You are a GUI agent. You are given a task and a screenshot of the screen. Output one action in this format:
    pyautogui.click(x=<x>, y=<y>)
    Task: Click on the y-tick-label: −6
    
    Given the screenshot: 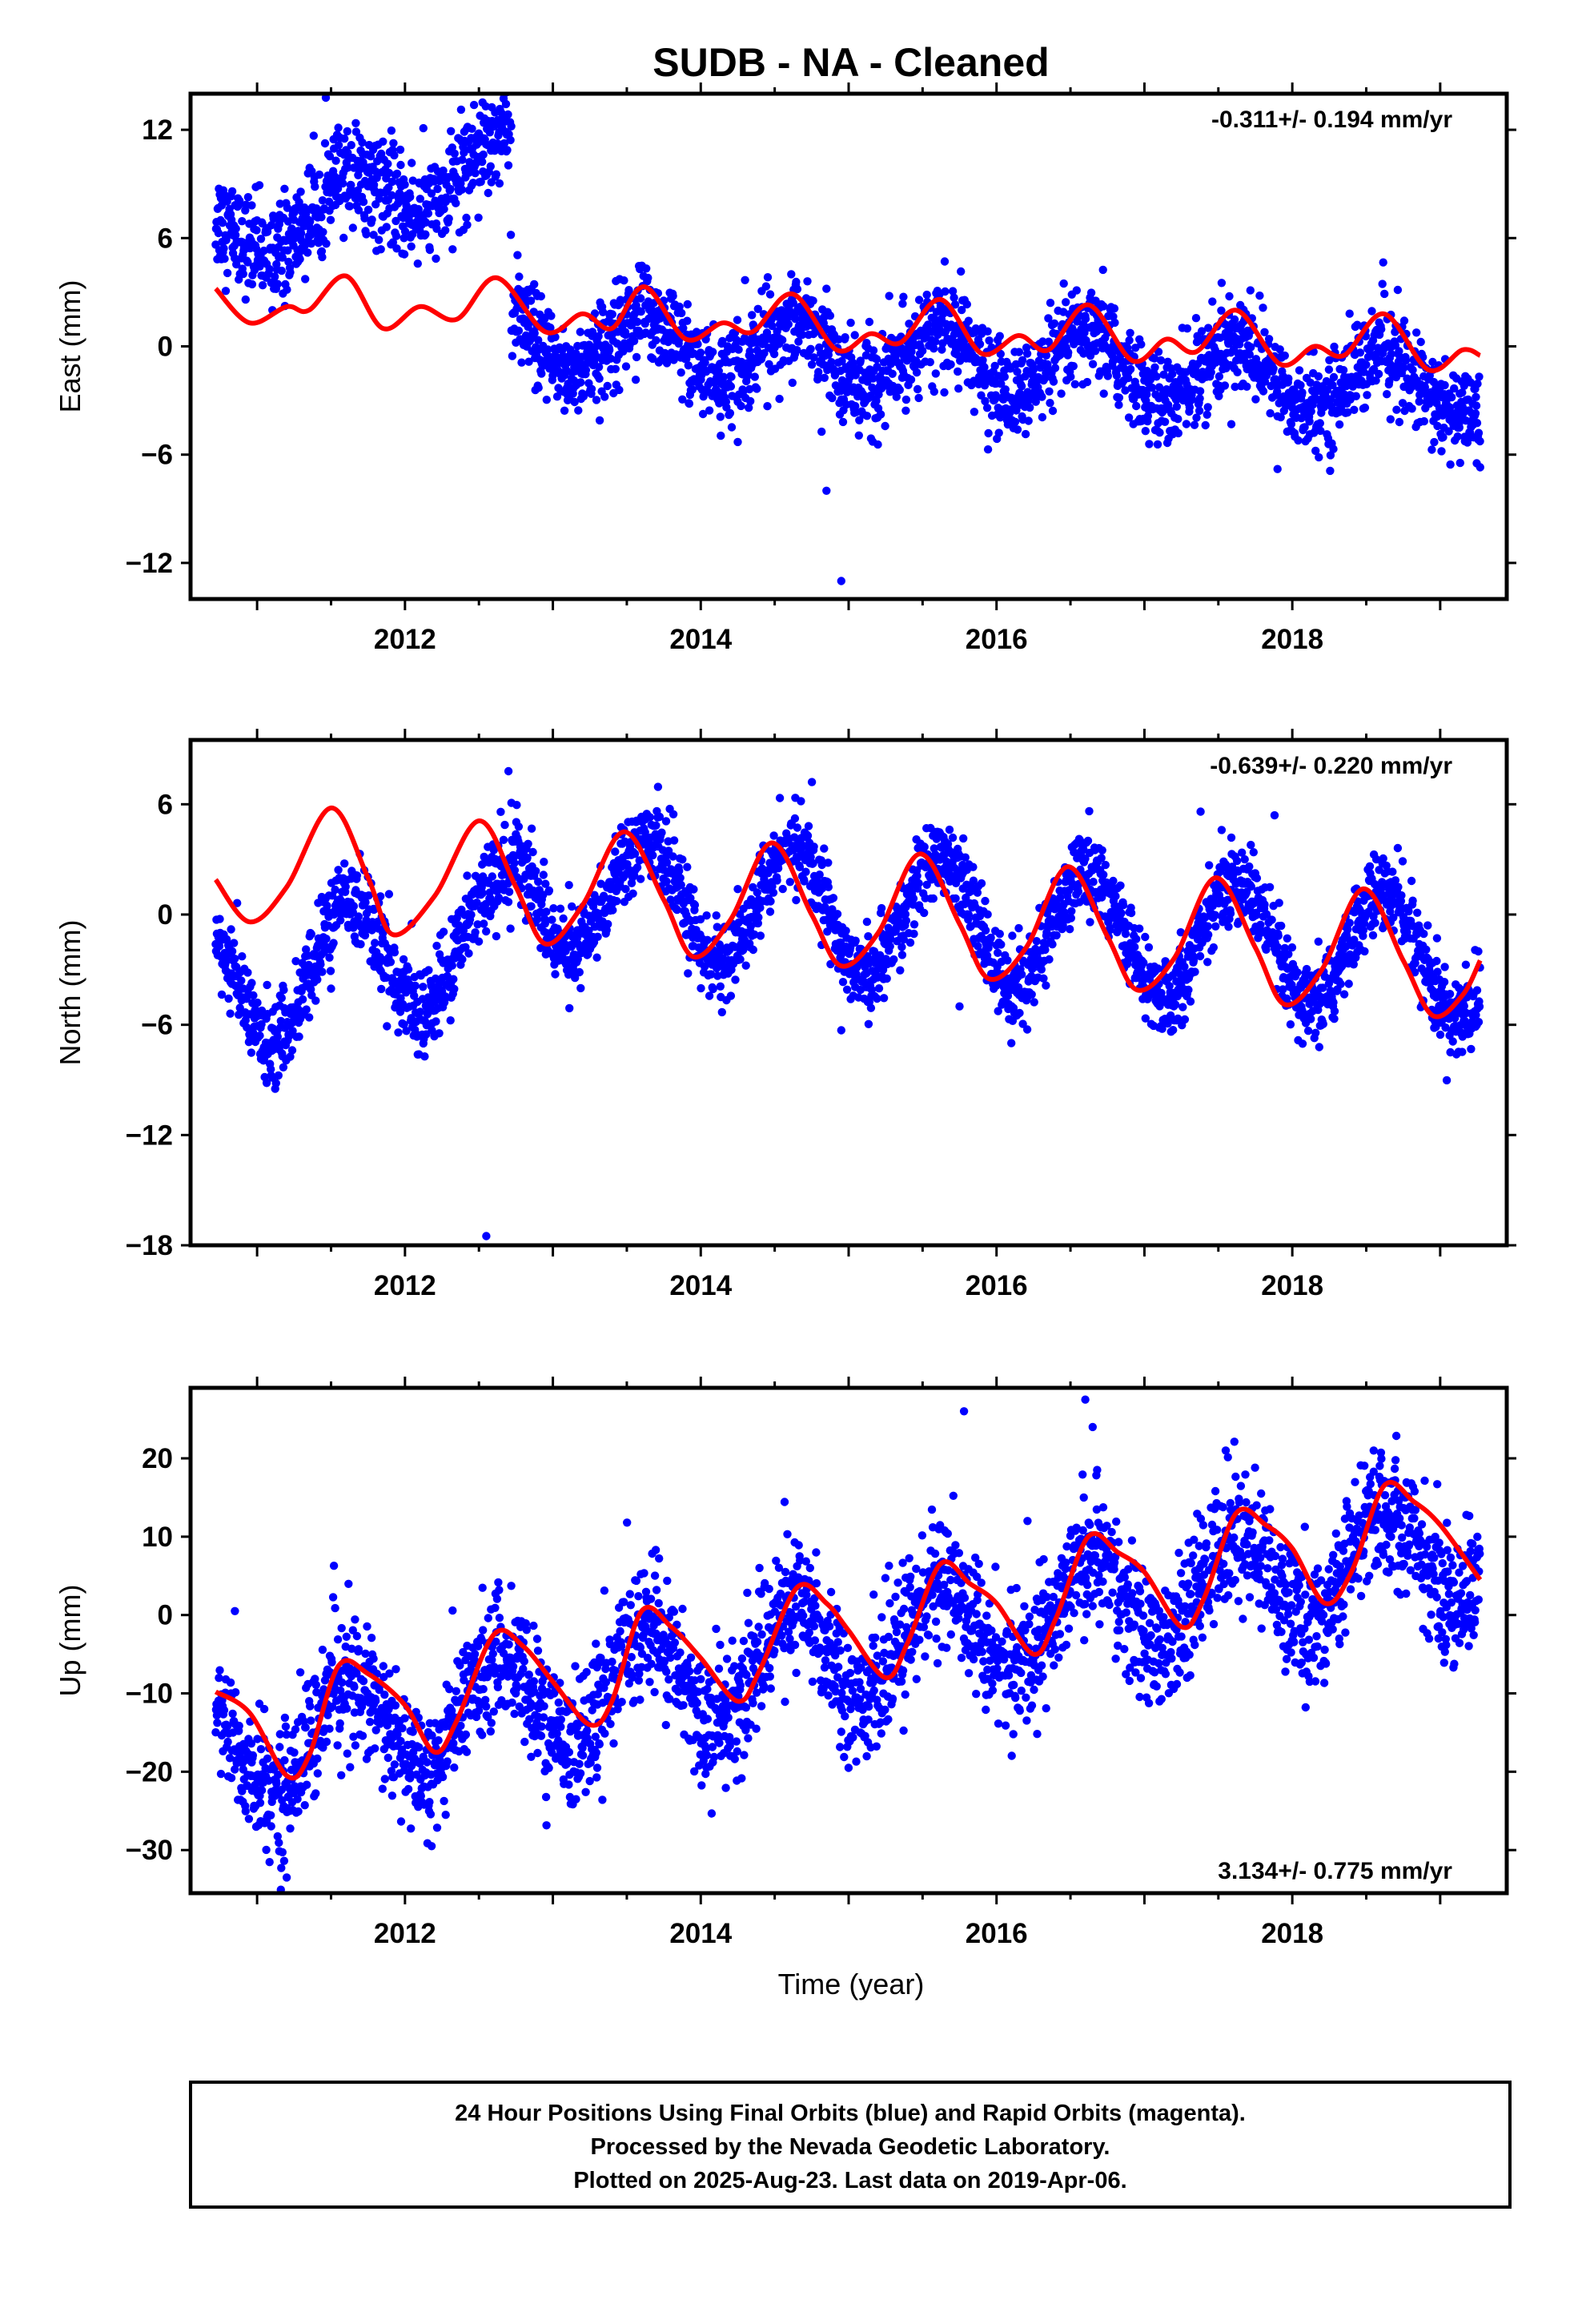 What is the action you would take?
    pyautogui.click(x=157, y=456)
    